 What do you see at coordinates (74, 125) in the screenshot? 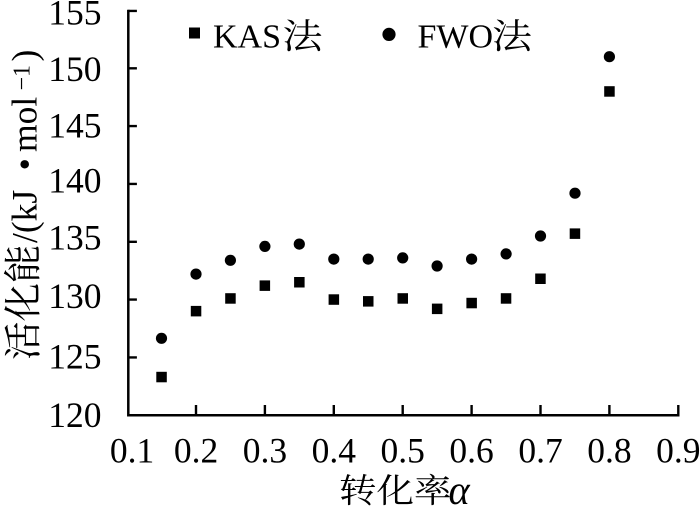
I see `svg-text: 145` at bounding box center [74, 125].